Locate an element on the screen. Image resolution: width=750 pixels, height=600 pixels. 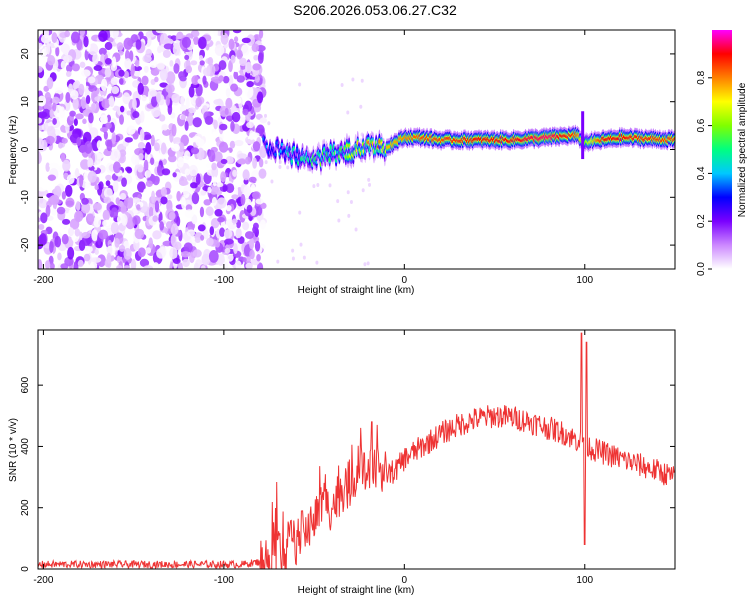
colorbar-tick-label: 0.4 is located at coordinates (701, 173).